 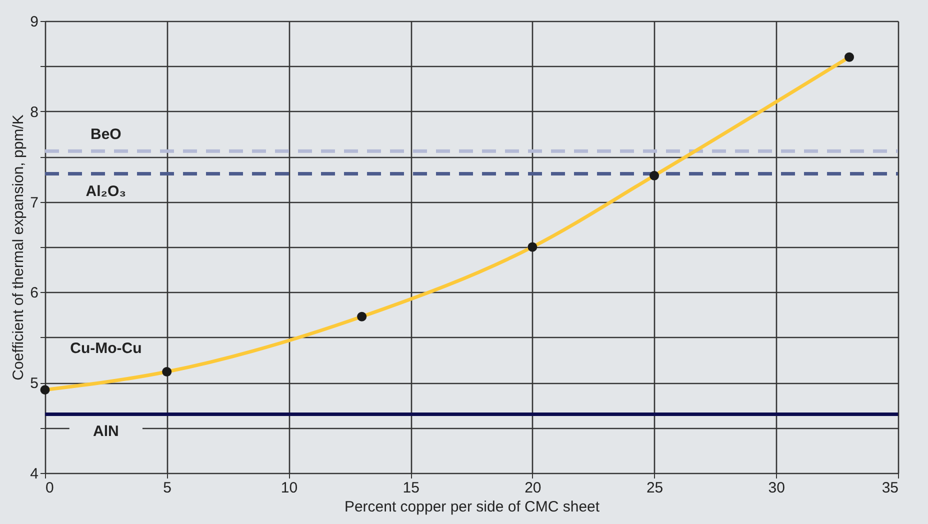 I want to click on y-tick-label: 8, so click(x=34, y=112).